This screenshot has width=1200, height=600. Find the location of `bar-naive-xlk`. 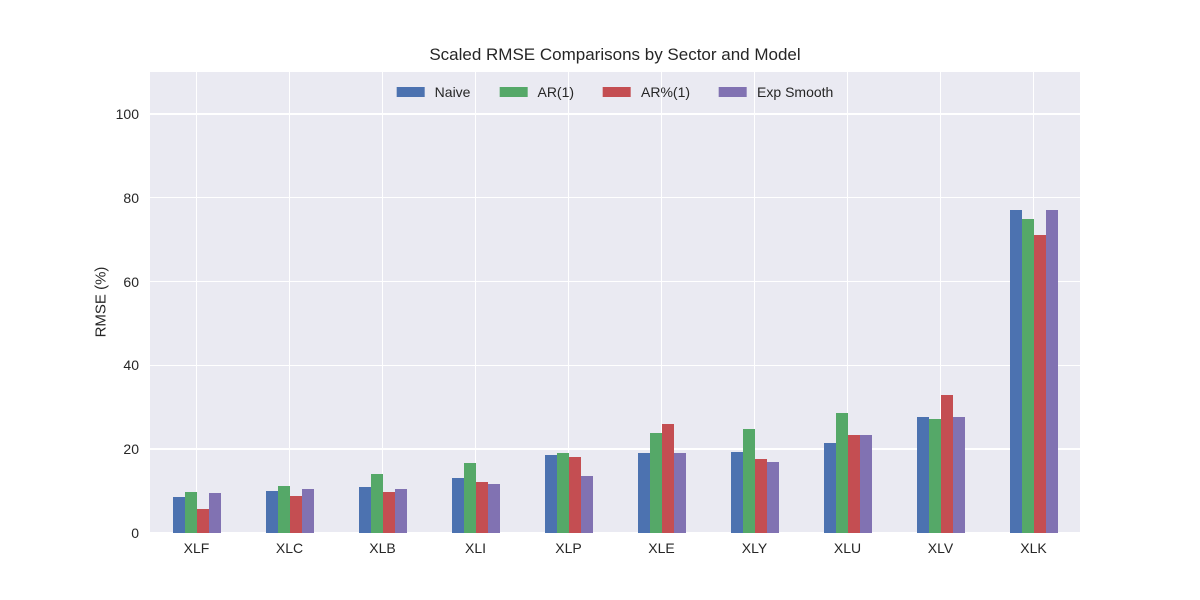

bar-naive-xlk is located at coordinates (1015, 371).